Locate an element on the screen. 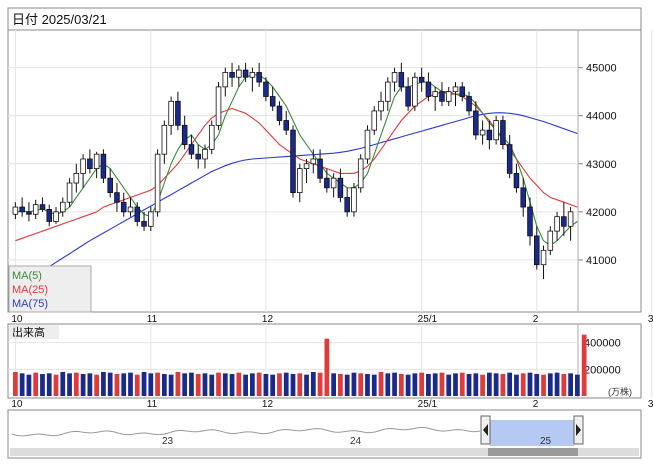 The image size is (653, 470). price-tick-label: 42000 is located at coordinates (601, 213).